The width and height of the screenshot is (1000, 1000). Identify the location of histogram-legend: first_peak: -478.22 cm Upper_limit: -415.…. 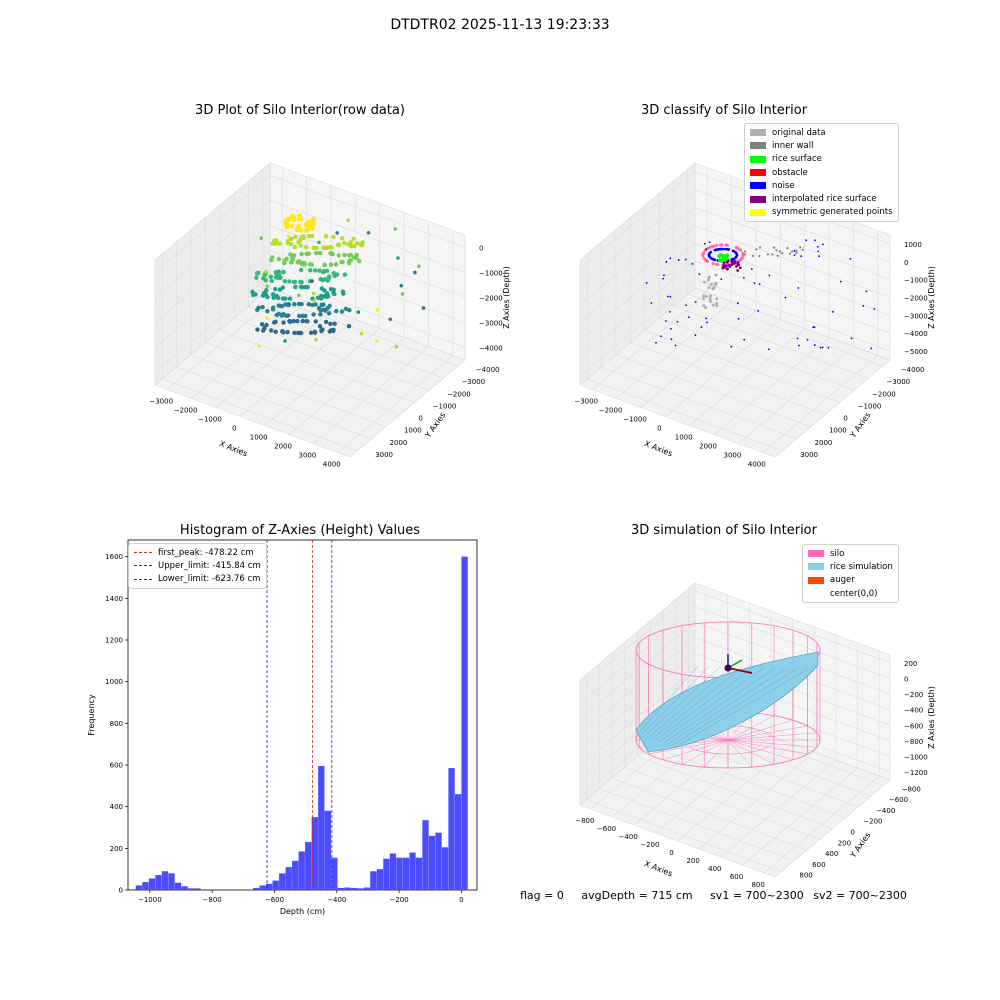
(197, 566).